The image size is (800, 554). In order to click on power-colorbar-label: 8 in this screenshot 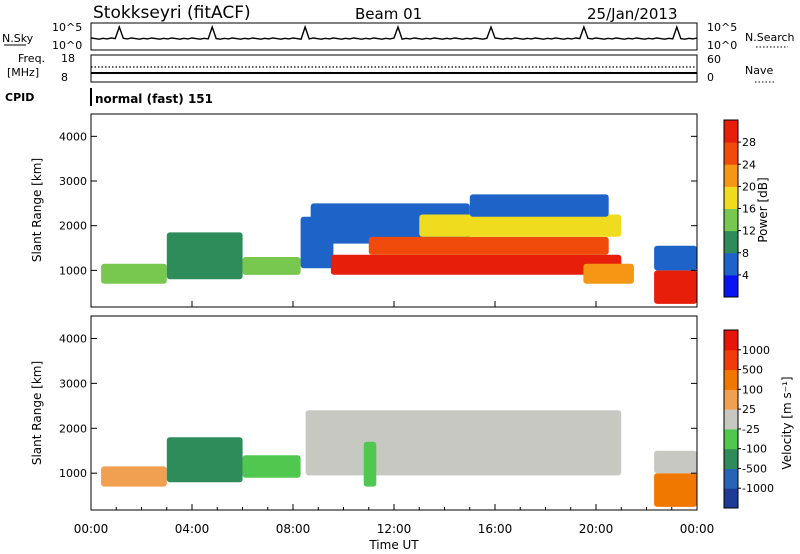, I will do `click(745, 253)`.